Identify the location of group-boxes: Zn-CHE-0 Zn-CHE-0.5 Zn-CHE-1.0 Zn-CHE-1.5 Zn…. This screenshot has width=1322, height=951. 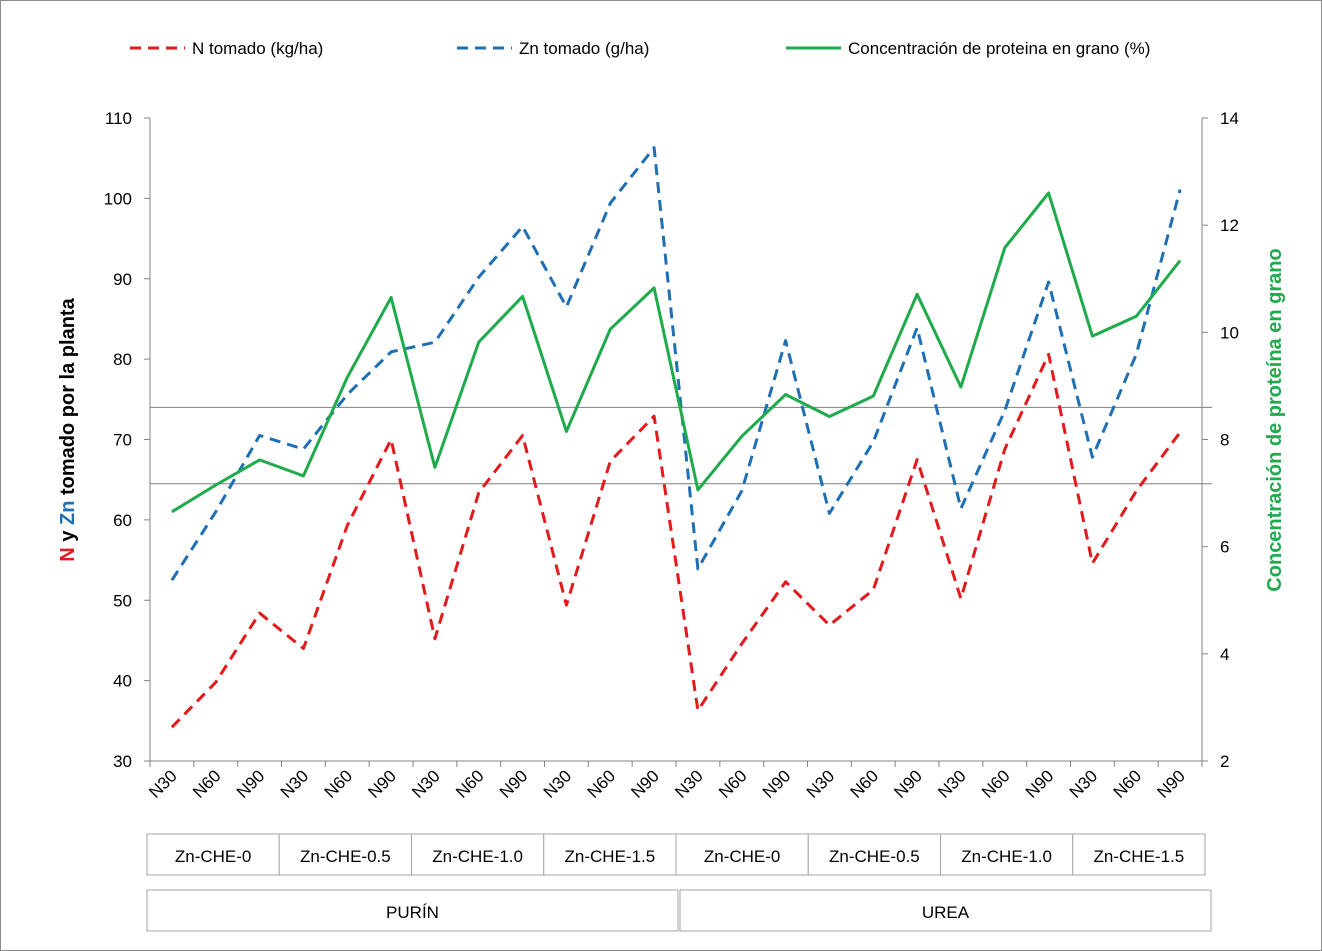
(679, 882).